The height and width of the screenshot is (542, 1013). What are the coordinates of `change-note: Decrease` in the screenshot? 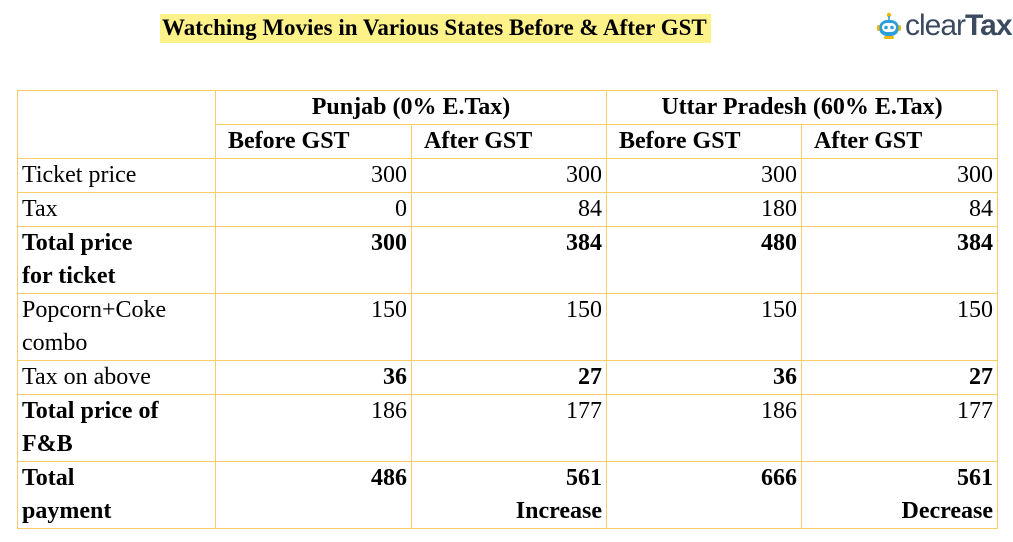 It's located at (947, 511).